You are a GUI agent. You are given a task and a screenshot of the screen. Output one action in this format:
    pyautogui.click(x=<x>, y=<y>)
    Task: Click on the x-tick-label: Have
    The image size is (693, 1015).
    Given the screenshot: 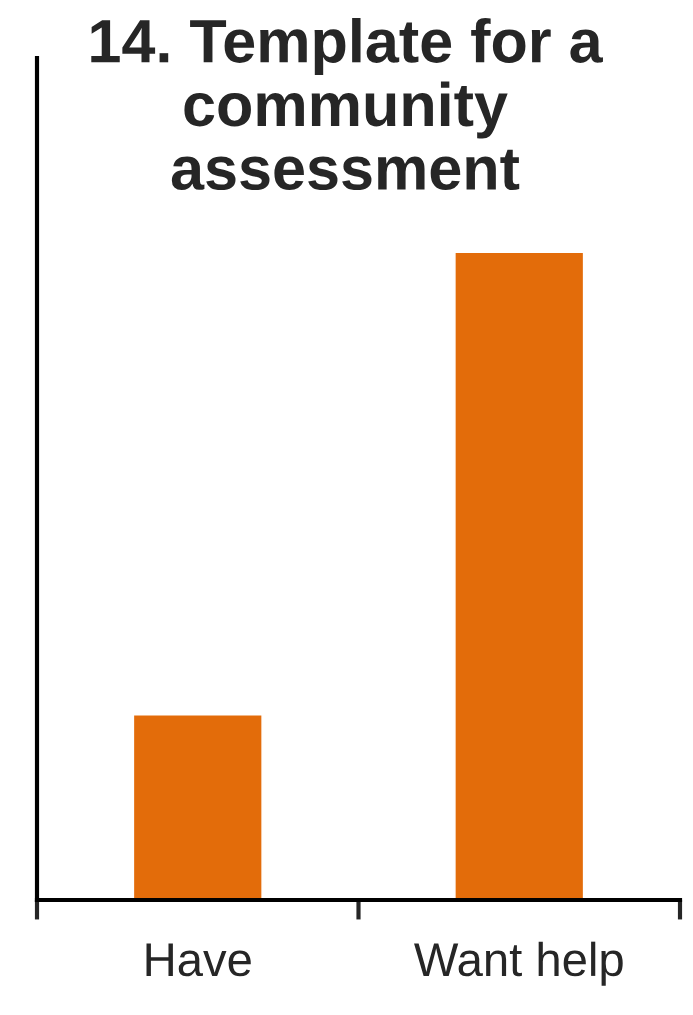 What is the action you would take?
    pyautogui.click(x=198, y=960)
    